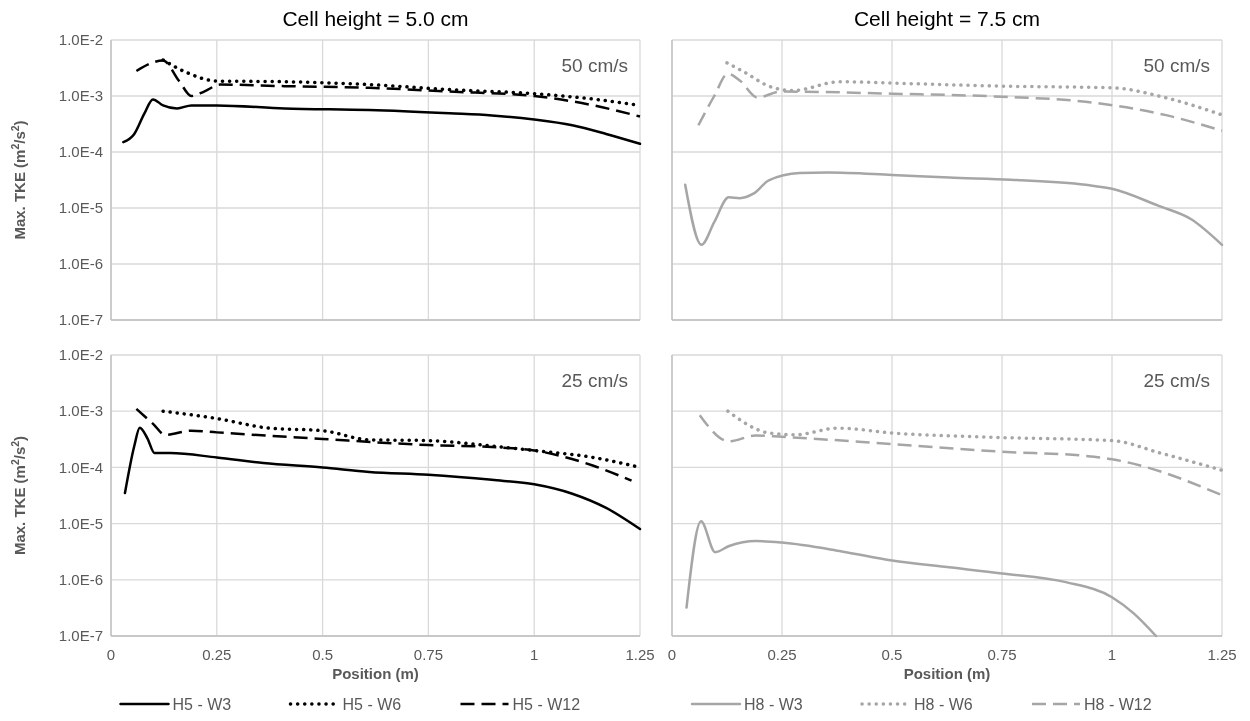 Image resolution: width=1250 pixels, height=721 pixels. Describe the element at coordinates (947, 18) in the screenshot. I see `chart-title: Cell height = 7.5 cm` at that location.